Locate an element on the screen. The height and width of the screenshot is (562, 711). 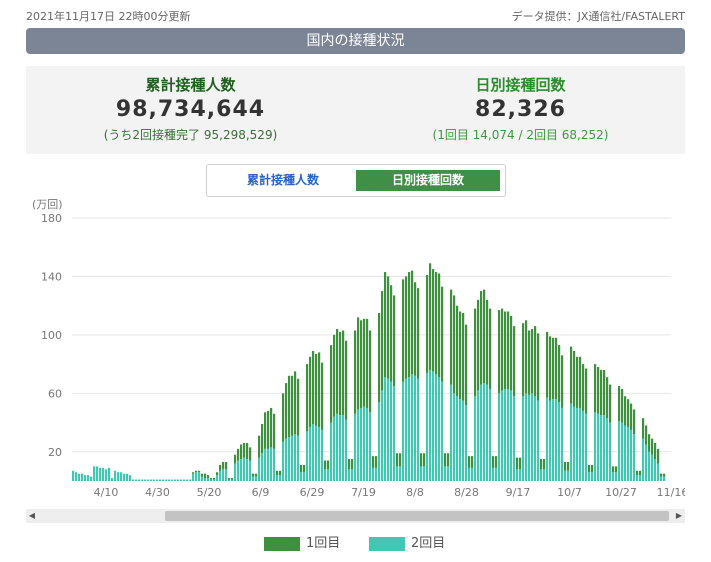
x-tick-label: 8/28 is located at coordinates (466, 492).